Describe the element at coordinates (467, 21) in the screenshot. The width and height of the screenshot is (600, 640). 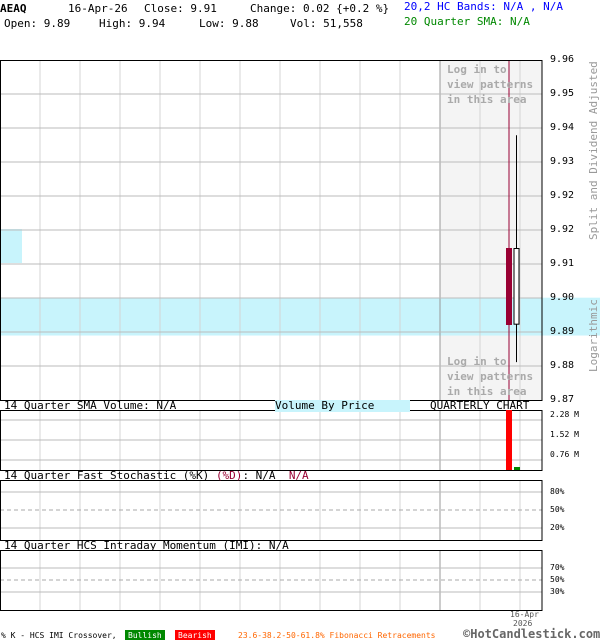
I see `sma-20: 20 Quarter SMA: N/A` at that location.